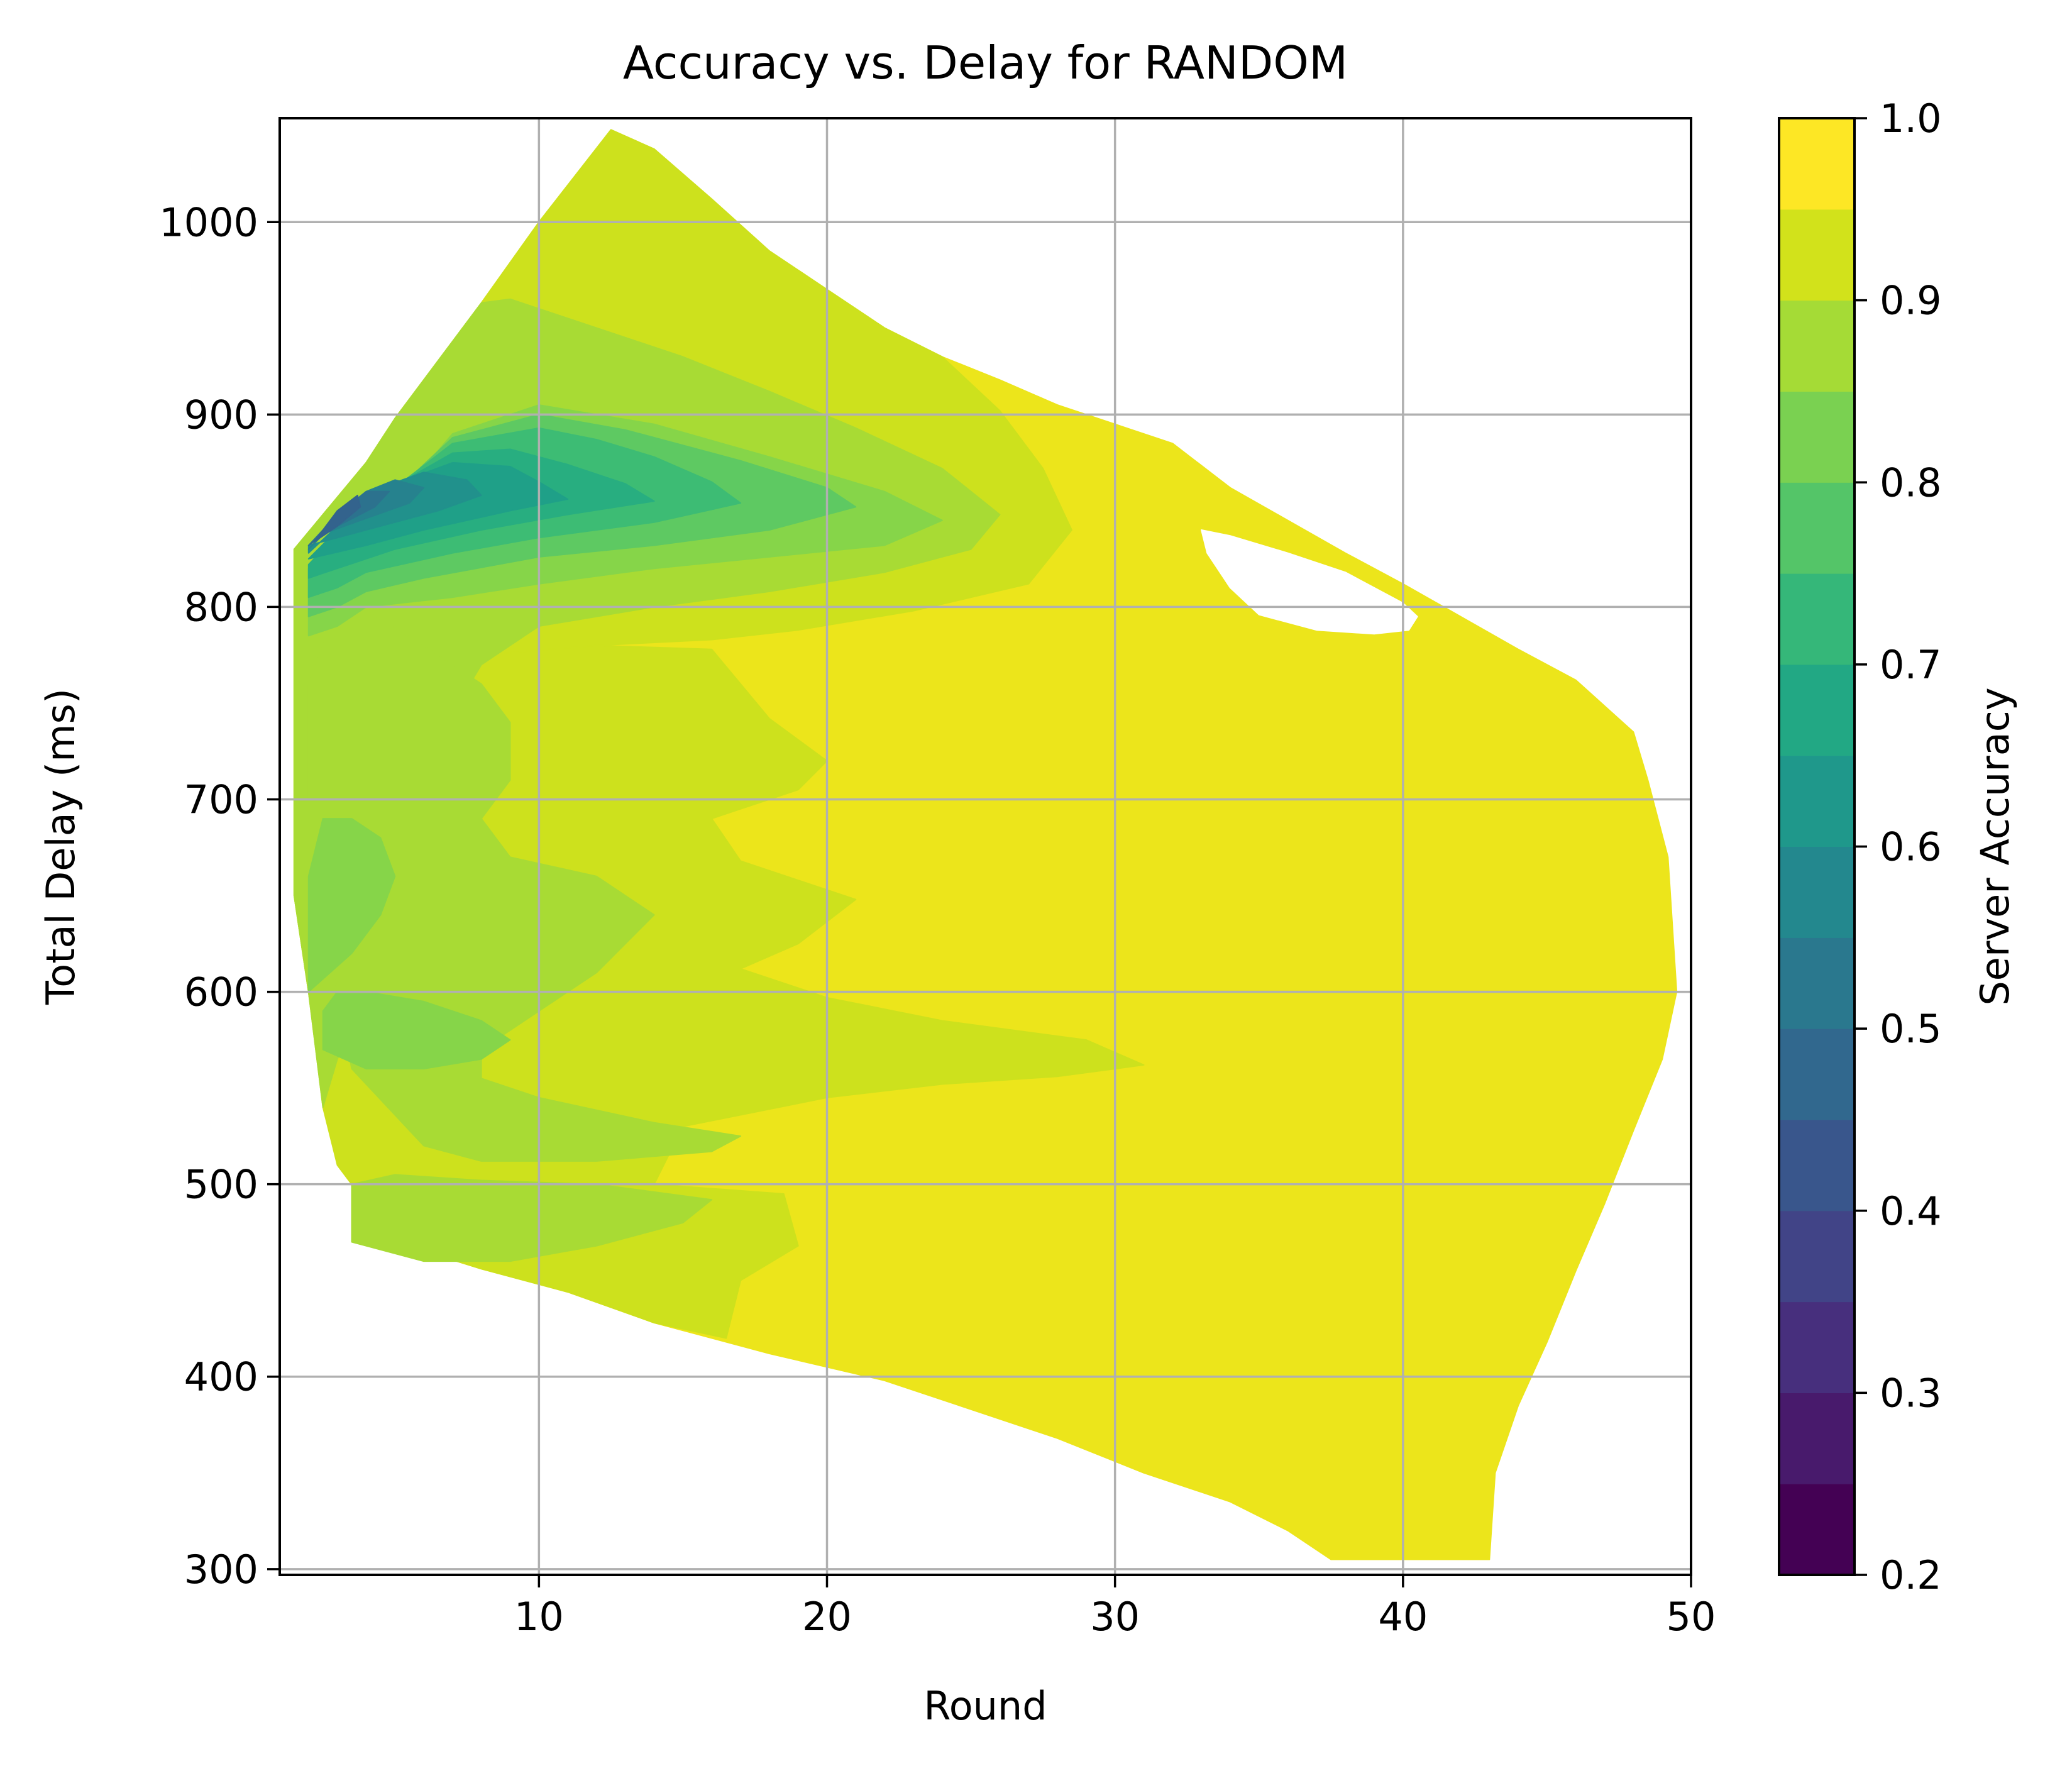 This screenshot has height=1766, width=2072. What do you see at coordinates (61, 846) in the screenshot?
I see `y-axis-label: Total Delay (ms)` at bounding box center [61, 846].